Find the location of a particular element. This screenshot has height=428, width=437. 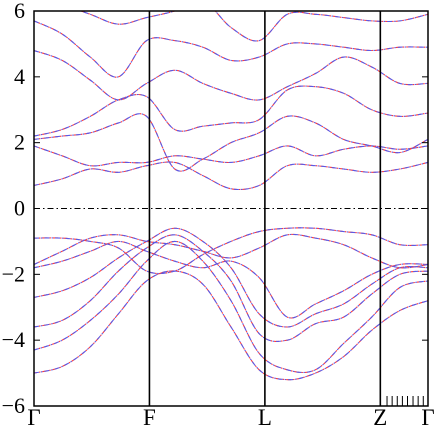

y-tick-label-1: −4 is located at coordinates (13, 339).